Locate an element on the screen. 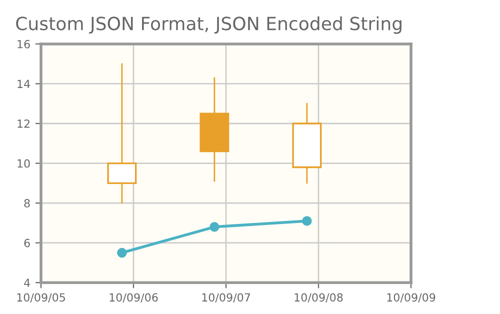 Image resolution: width=500 pixels, height=314 pixels. y-tick-label: 4 is located at coordinates (27, 282).